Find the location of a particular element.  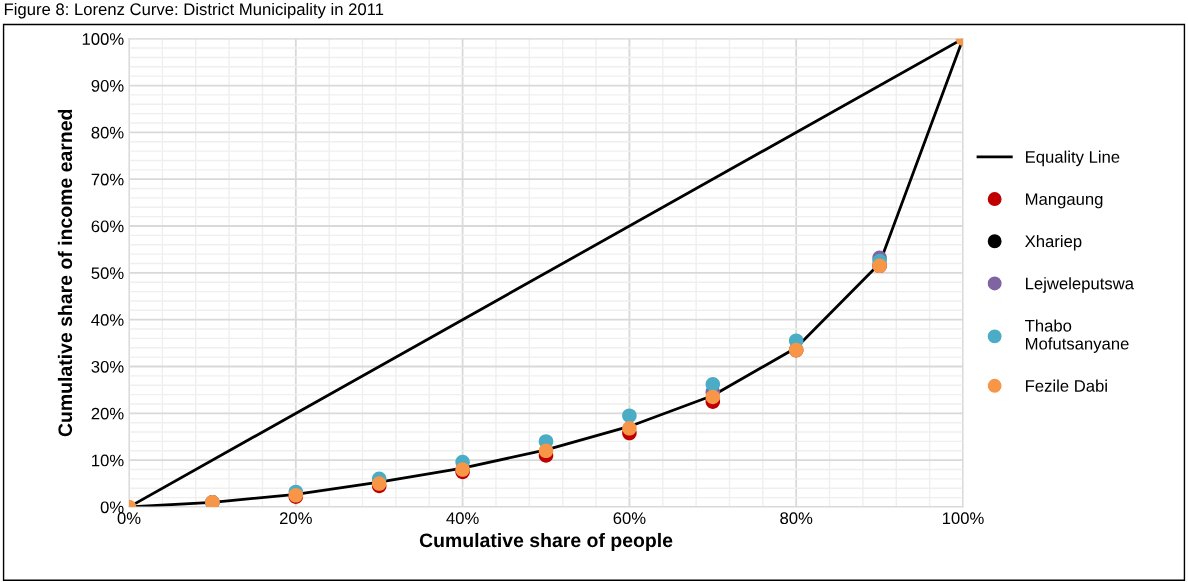

x-axis-title: Cumulative share of people is located at coordinates (546, 542).